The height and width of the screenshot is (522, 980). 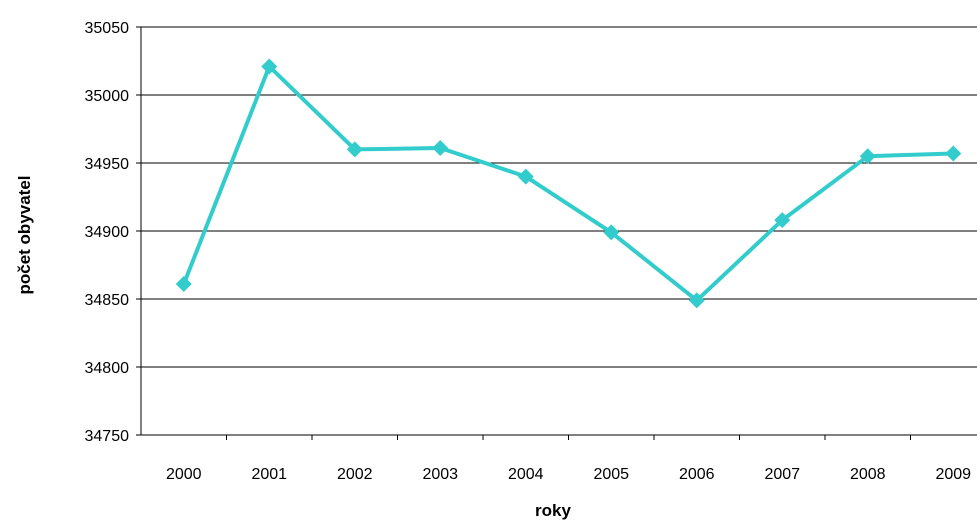 I want to click on data-point-2003, so click(x=440, y=148).